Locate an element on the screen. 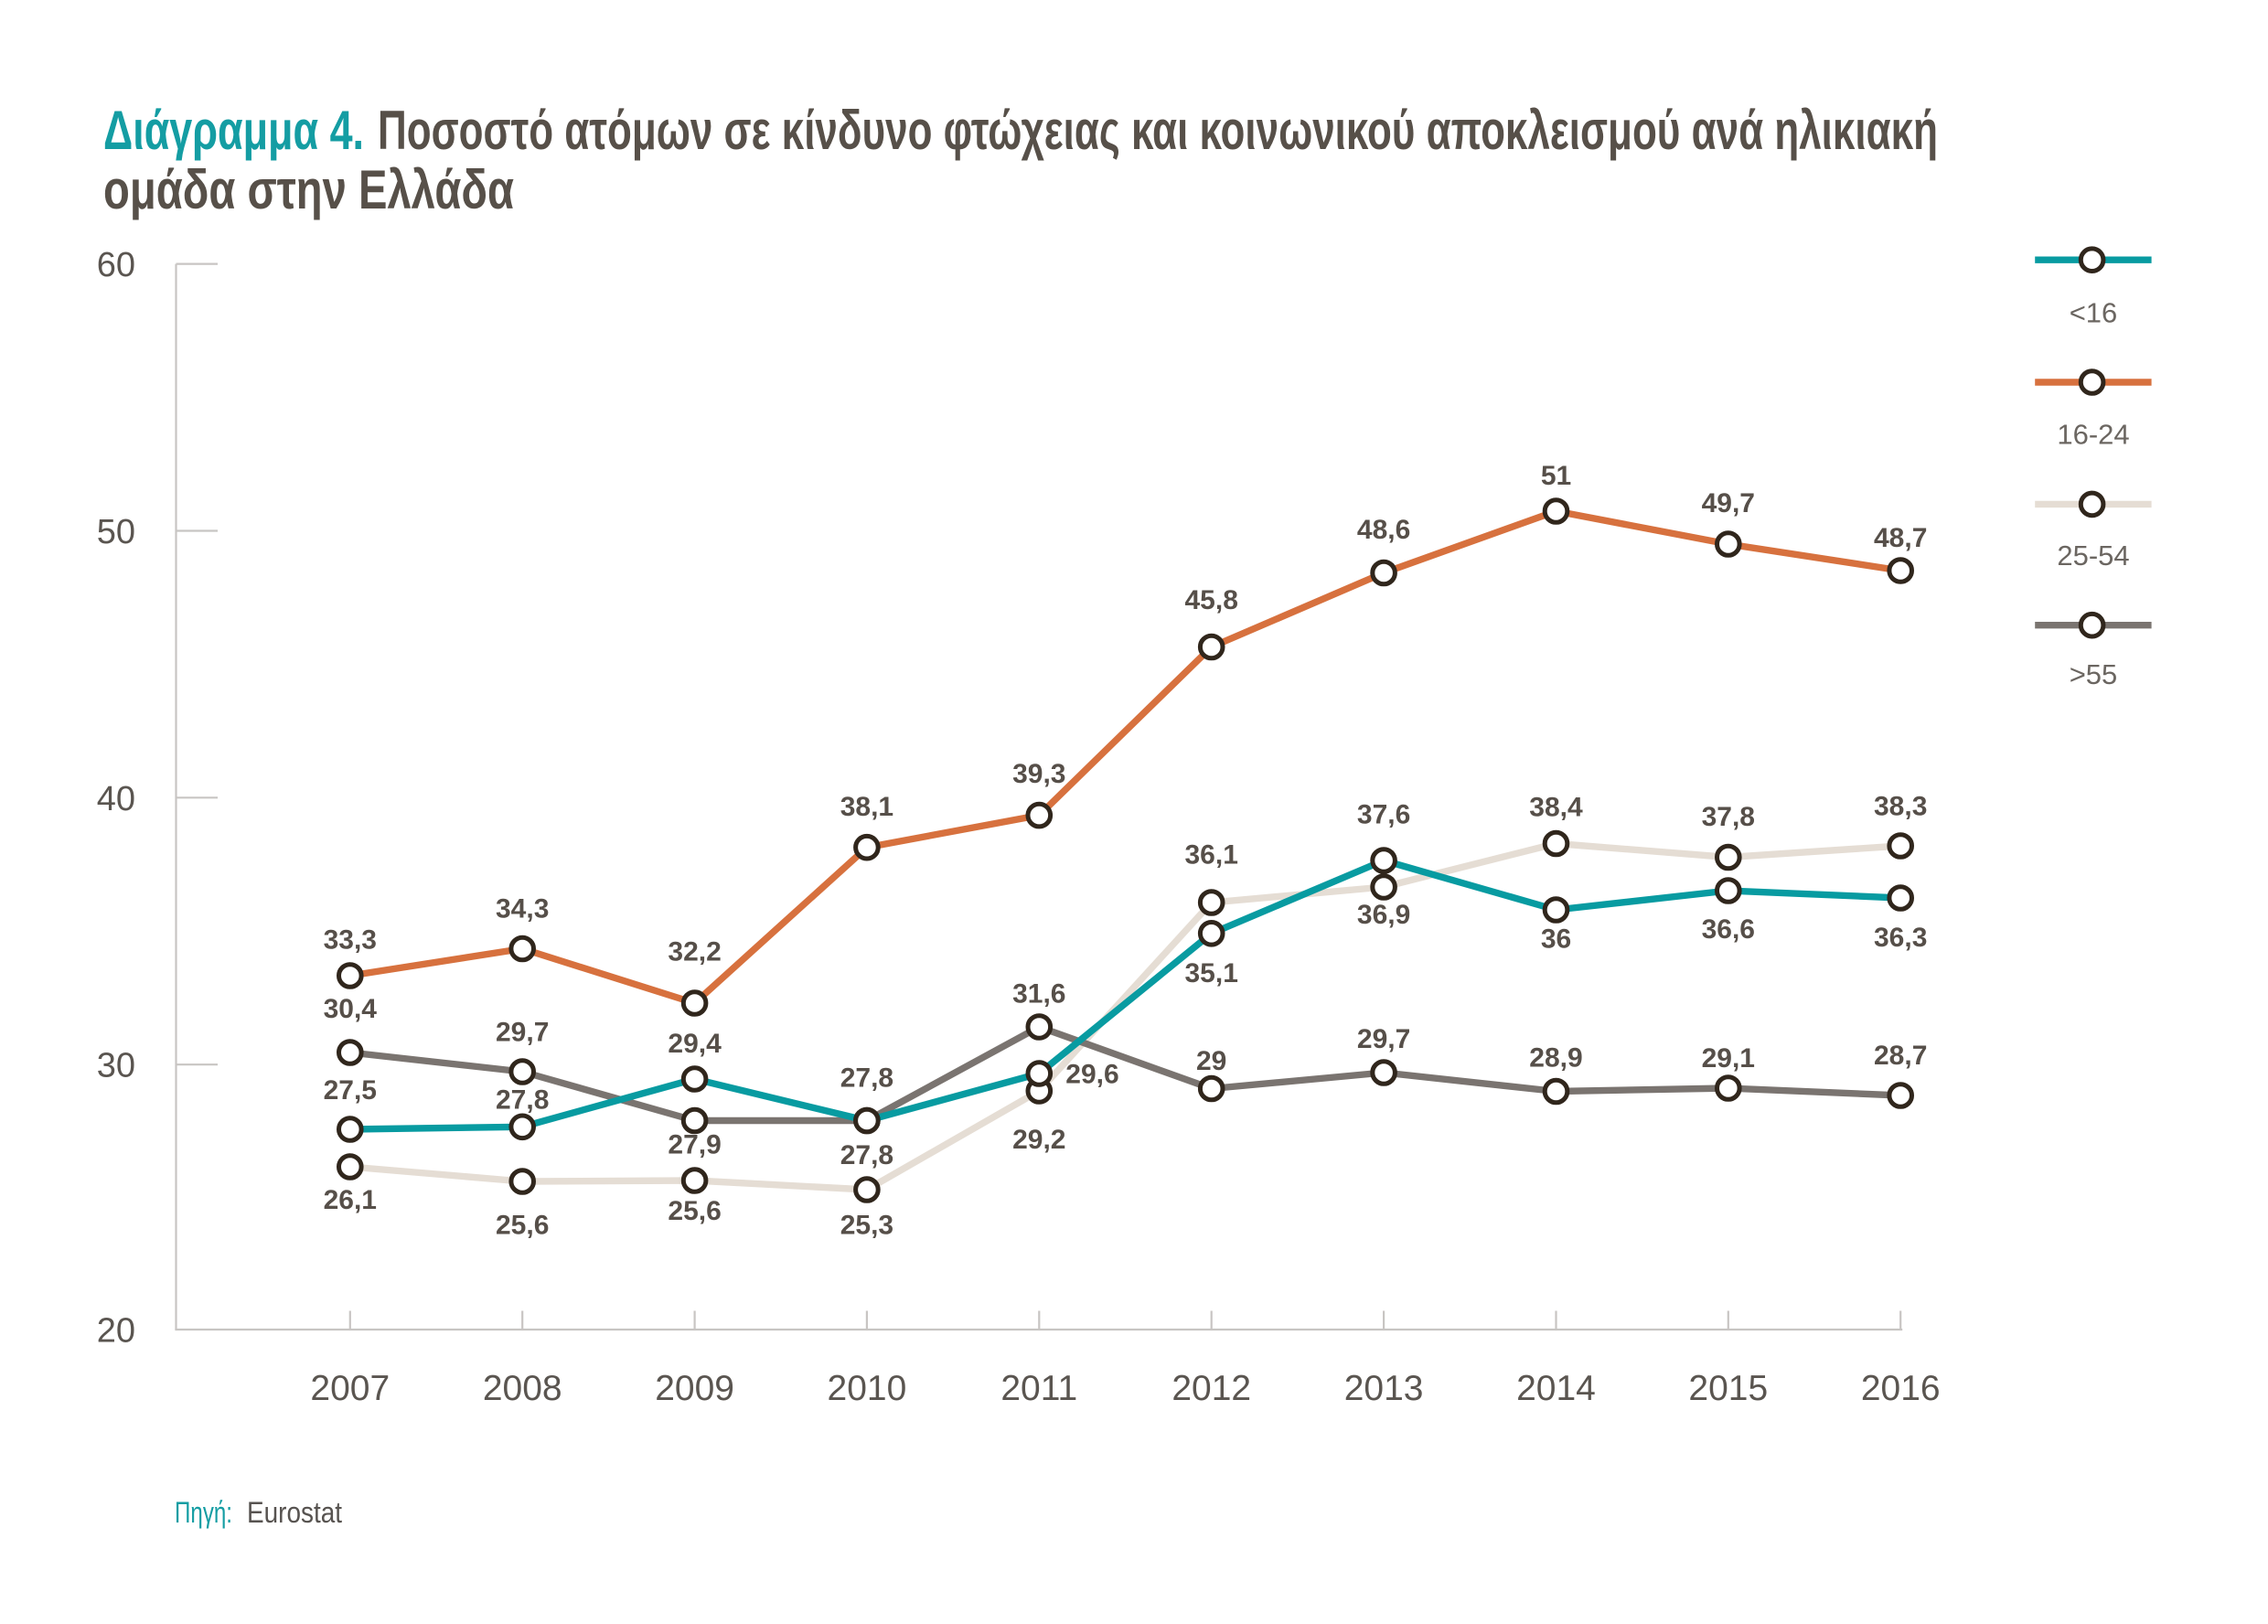 The width and height of the screenshot is (2268, 1624). svg-text: 33,3 is located at coordinates (350, 940).